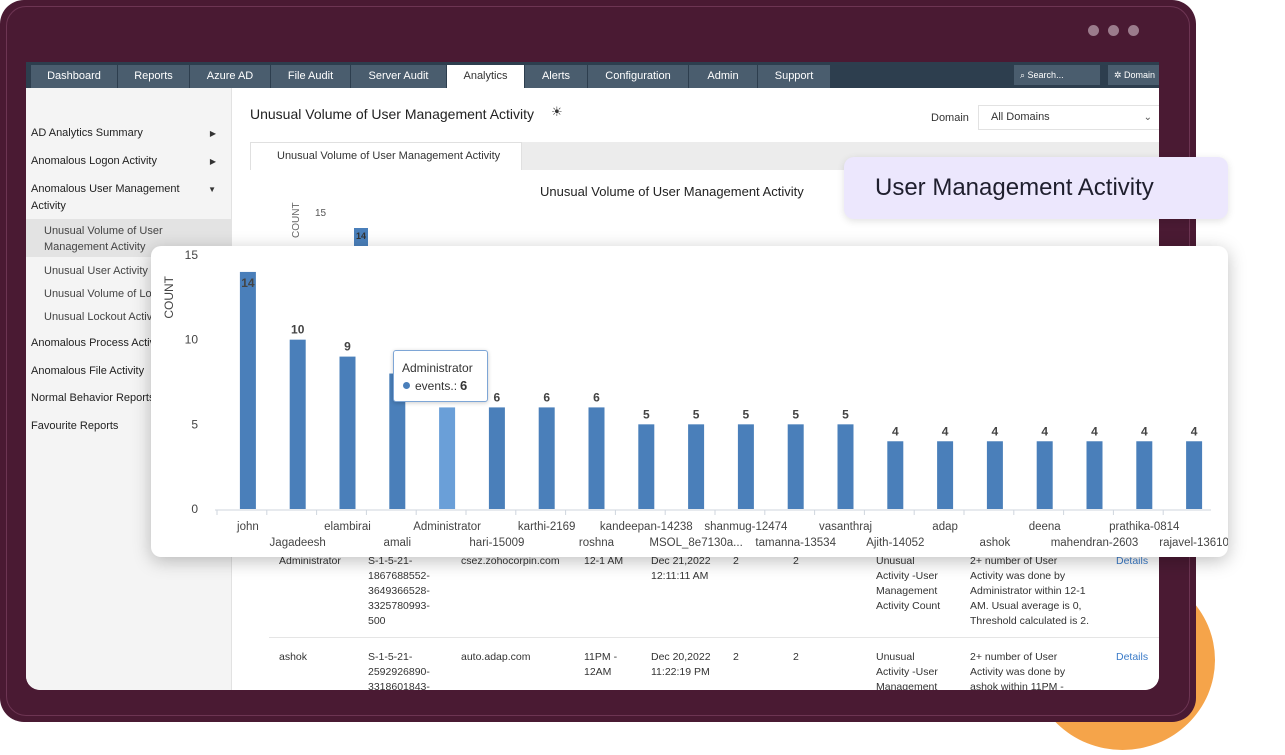 The width and height of the screenshot is (1285, 755). I want to click on tab-file-audit: File Audit, so click(311, 76).